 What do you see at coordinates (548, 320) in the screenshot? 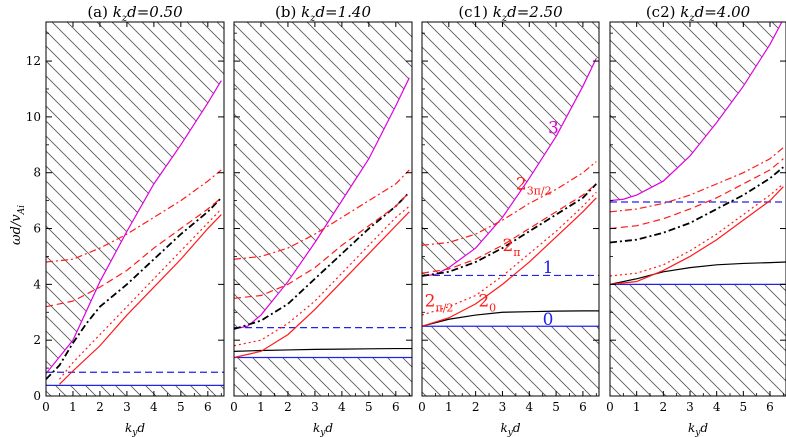
I see `curve-annotation: 0` at bounding box center [548, 320].